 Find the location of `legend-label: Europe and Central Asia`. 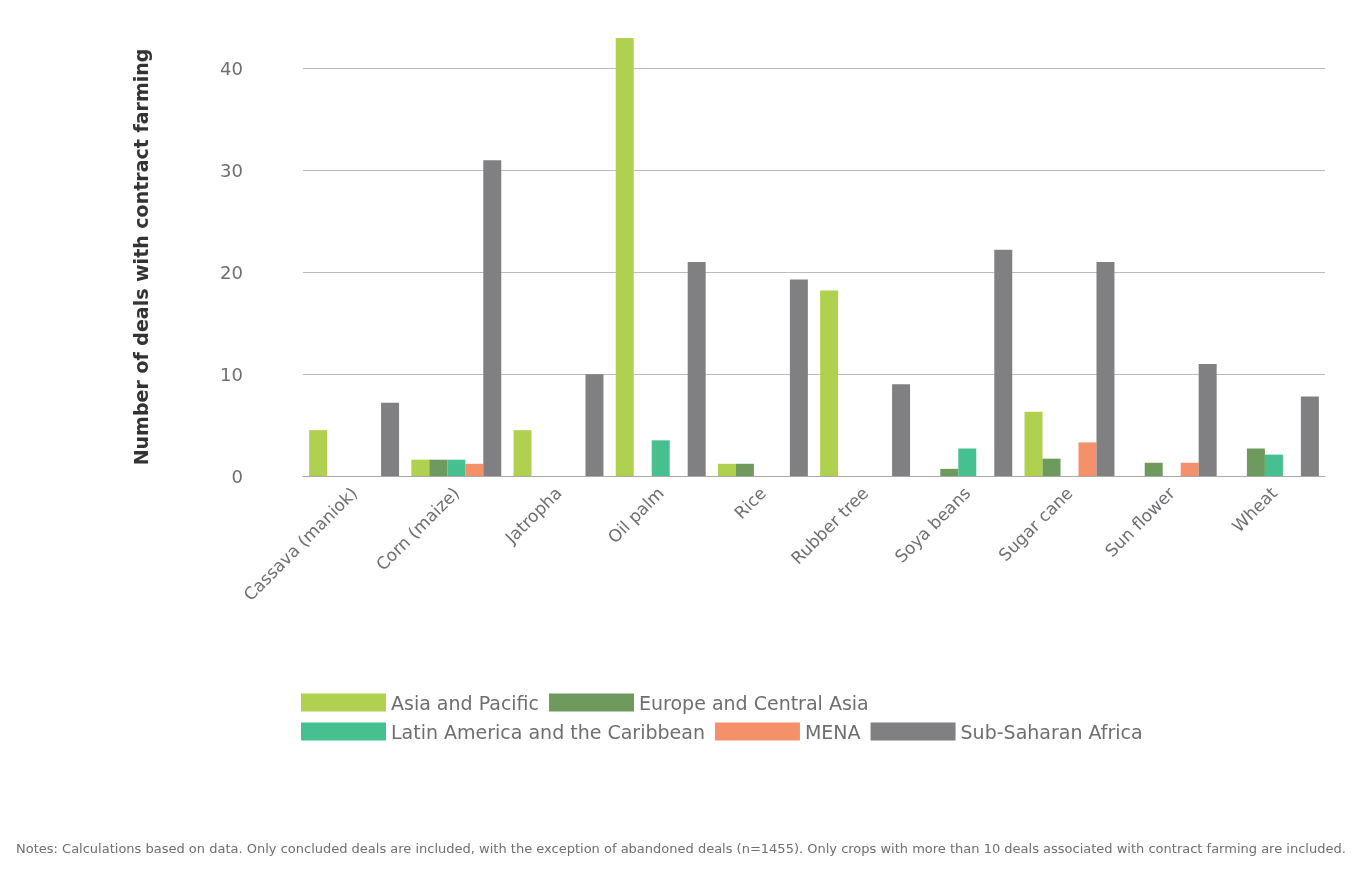

legend-label: Europe and Central Asia is located at coordinates (754, 702).